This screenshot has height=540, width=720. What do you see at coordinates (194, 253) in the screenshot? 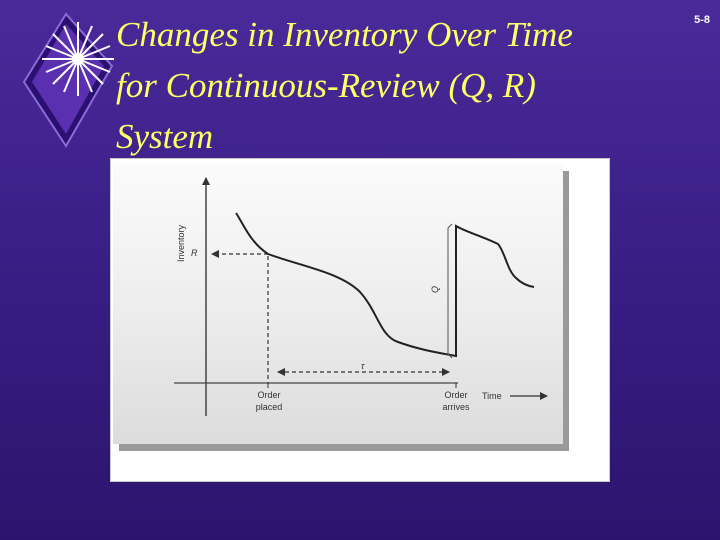
I see `reorder-point-label: R` at bounding box center [194, 253].